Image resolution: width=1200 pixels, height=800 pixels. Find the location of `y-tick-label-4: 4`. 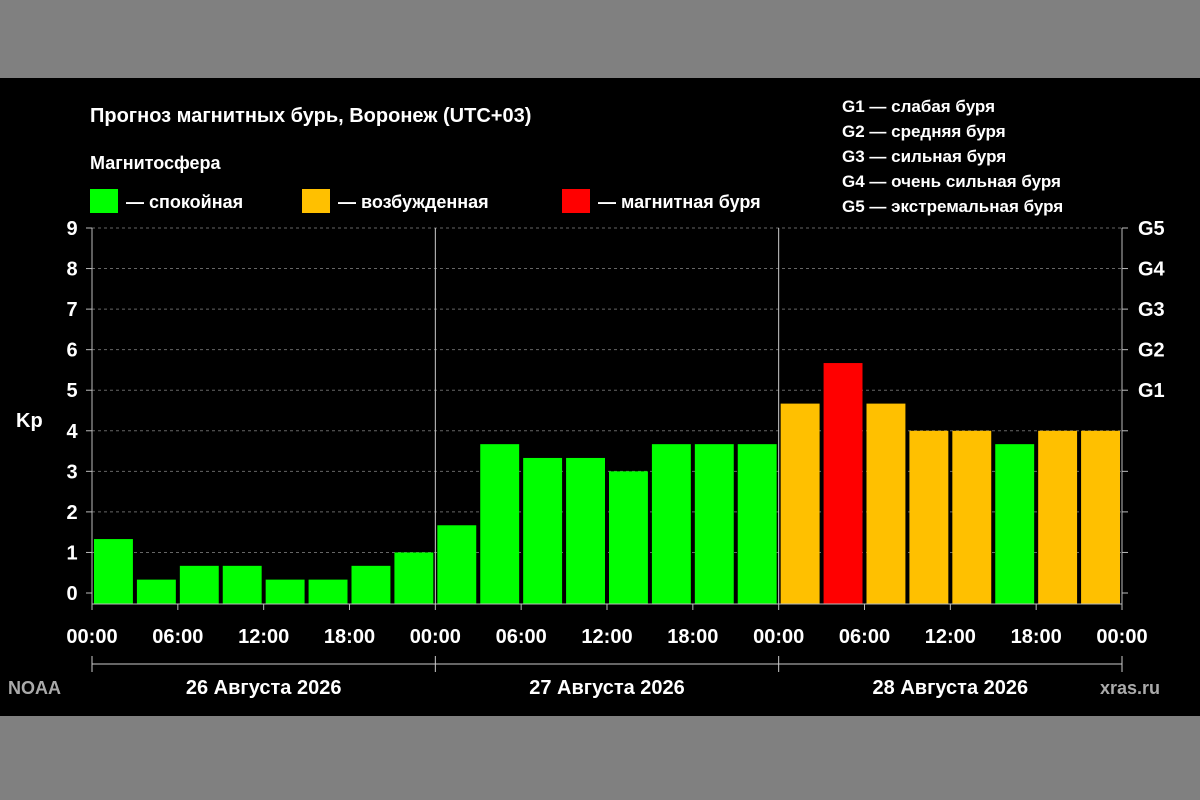

y-tick-label-4: 4 is located at coordinates (72, 432).